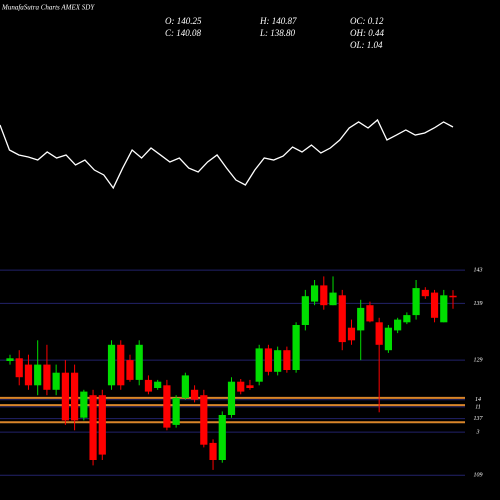 The height and width of the screenshot is (500, 500). What do you see at coordinates (367, 33) in the screenshot?
I see `stat-label: OH: 0.44` at bounding box center [367, 33].